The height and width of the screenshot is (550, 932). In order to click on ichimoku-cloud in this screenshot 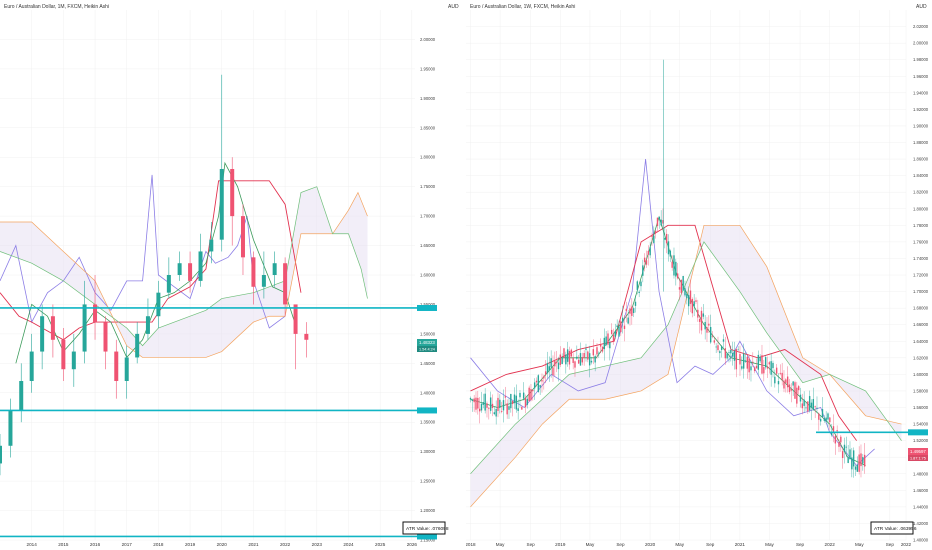, I will do `click(184, 272)`.